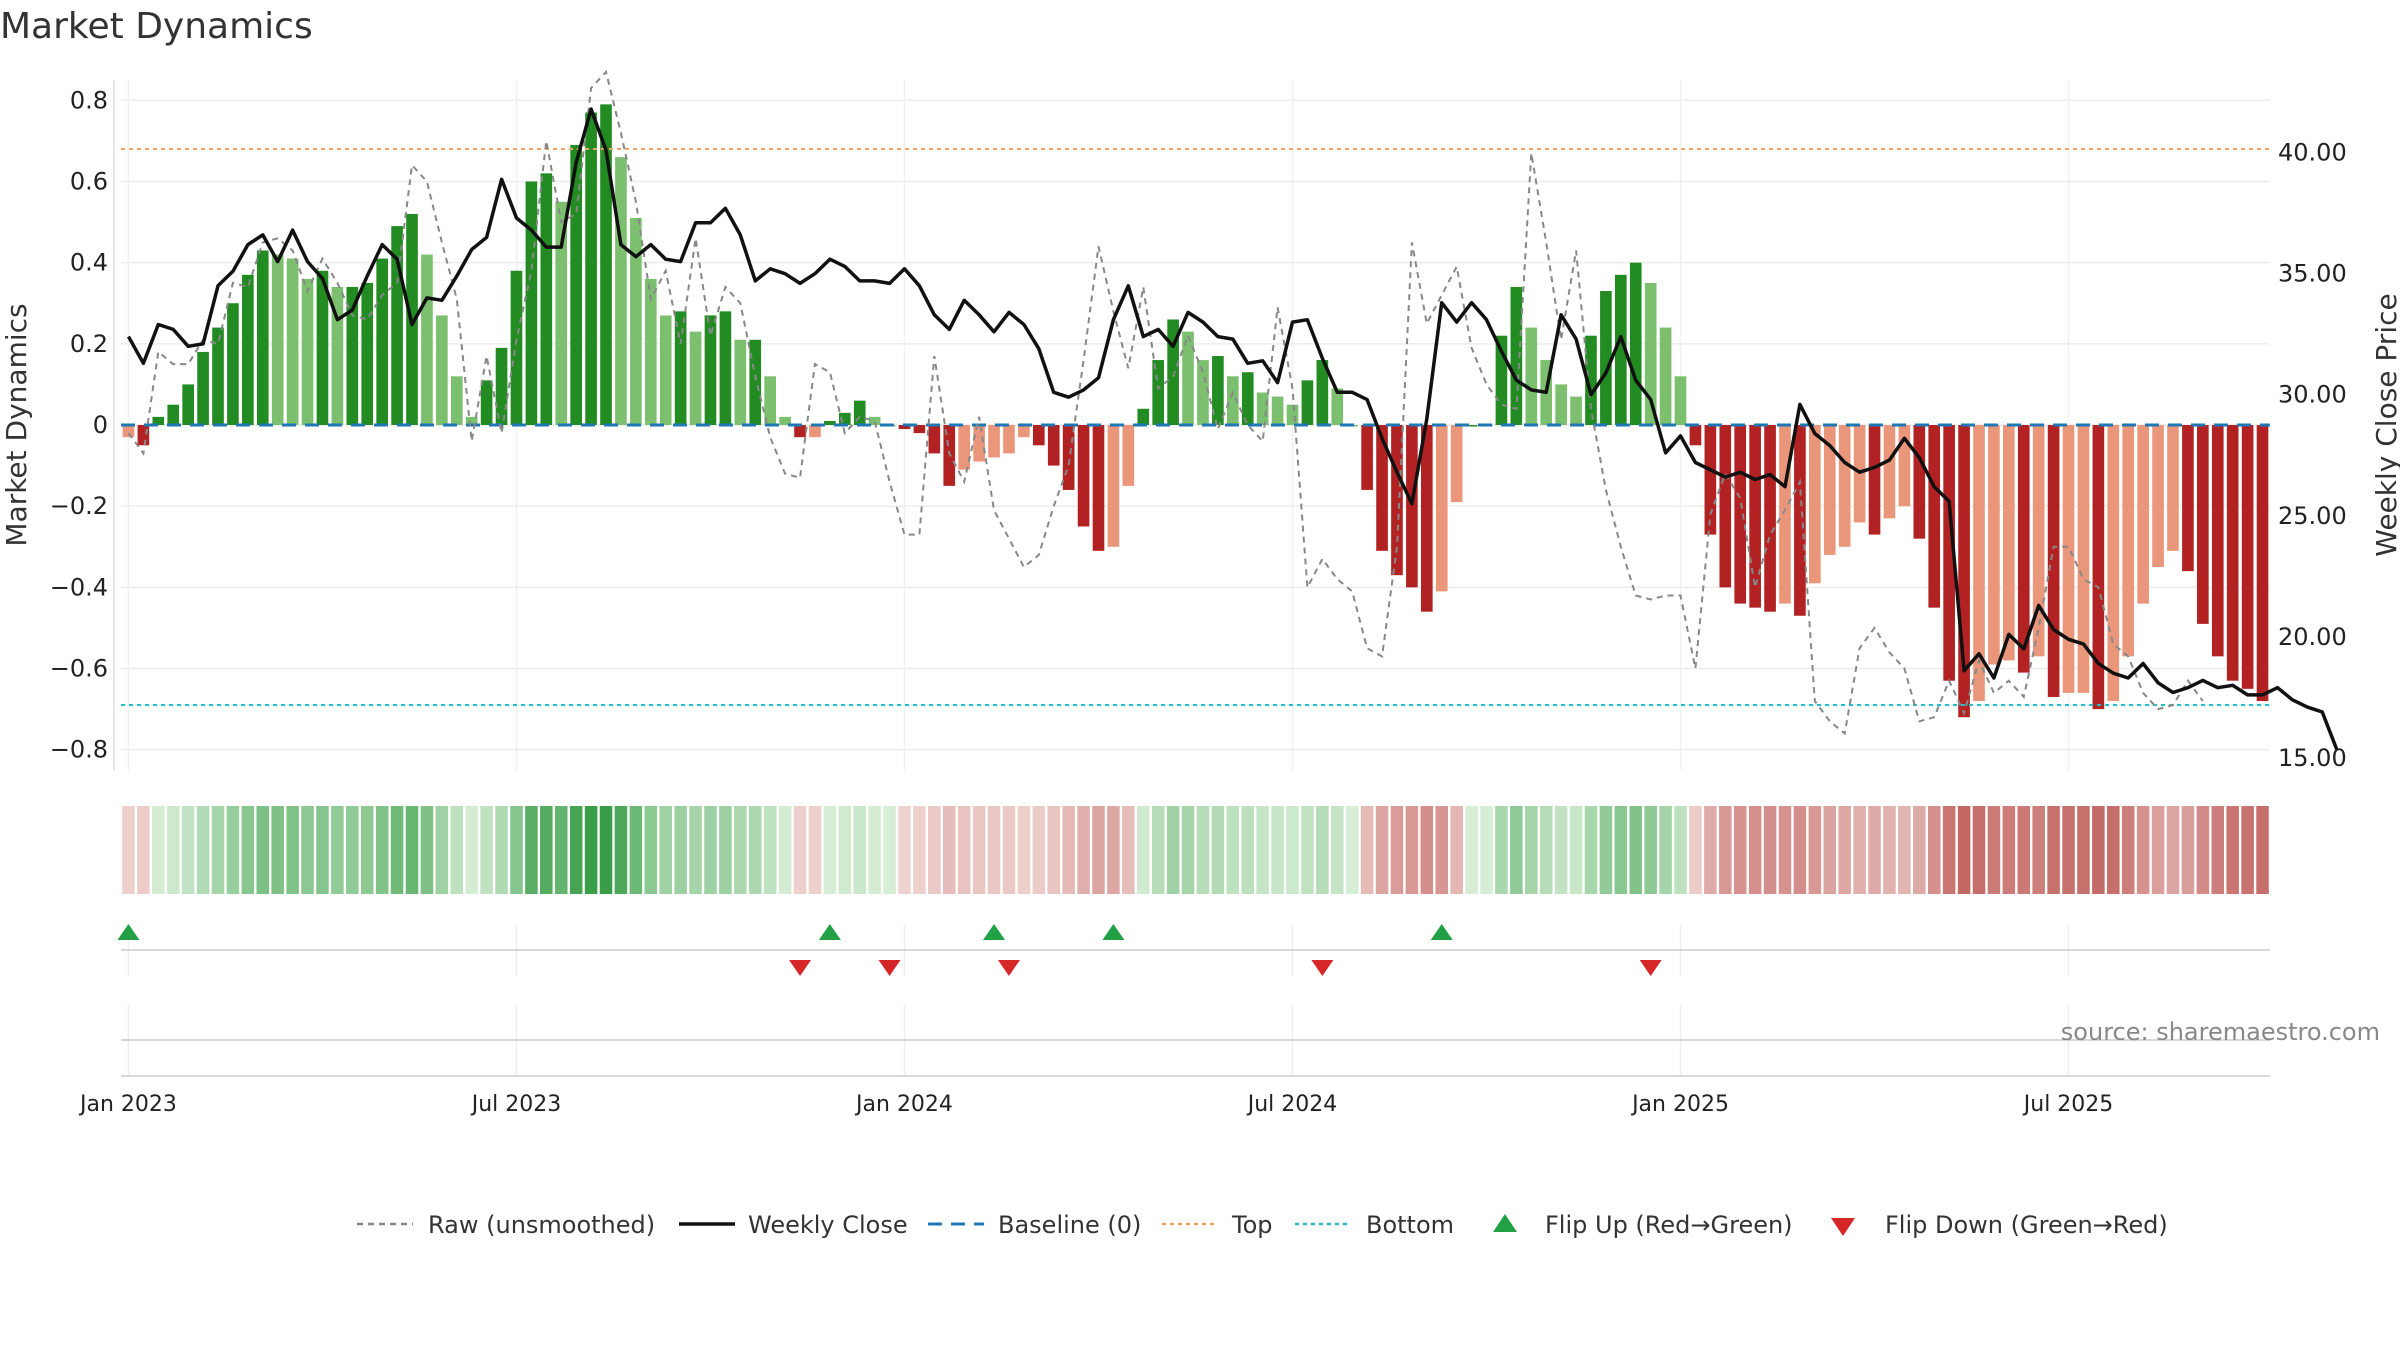 This screenshot has width=2400, height=1350. I want to click on left-tick-label: −0.8, so click(79, 750).